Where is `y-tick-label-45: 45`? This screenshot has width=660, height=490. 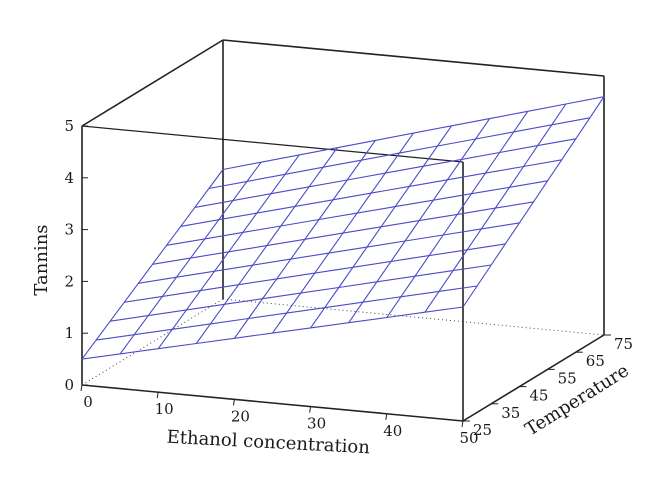
y-tick-label-45: 45 is located at coordinates (538, 396).